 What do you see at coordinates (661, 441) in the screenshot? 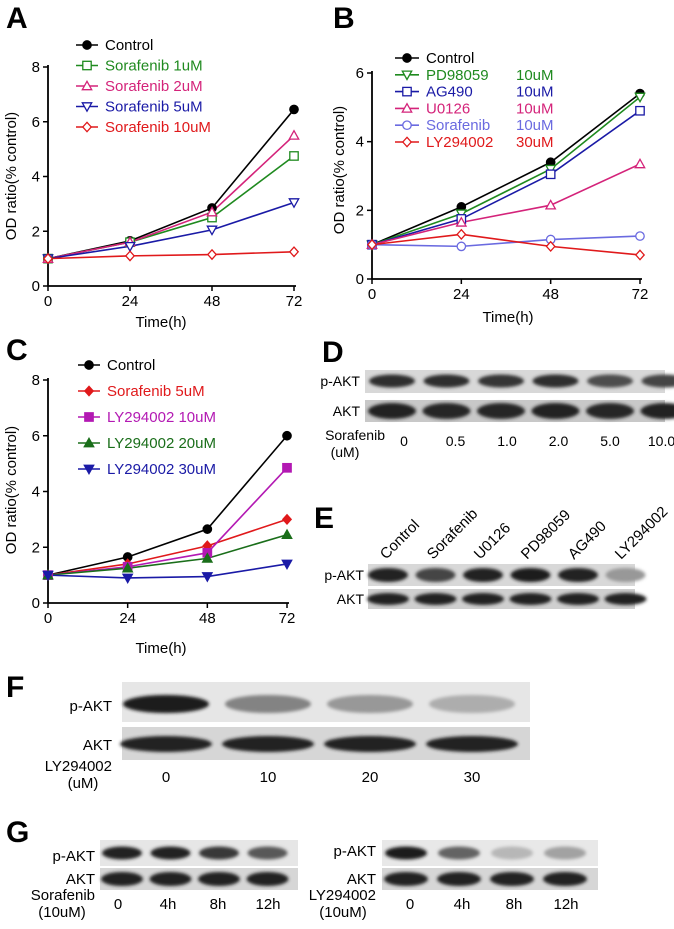
I see `blot-d-lane-label: 10.0` at bounding box center [661, 441].